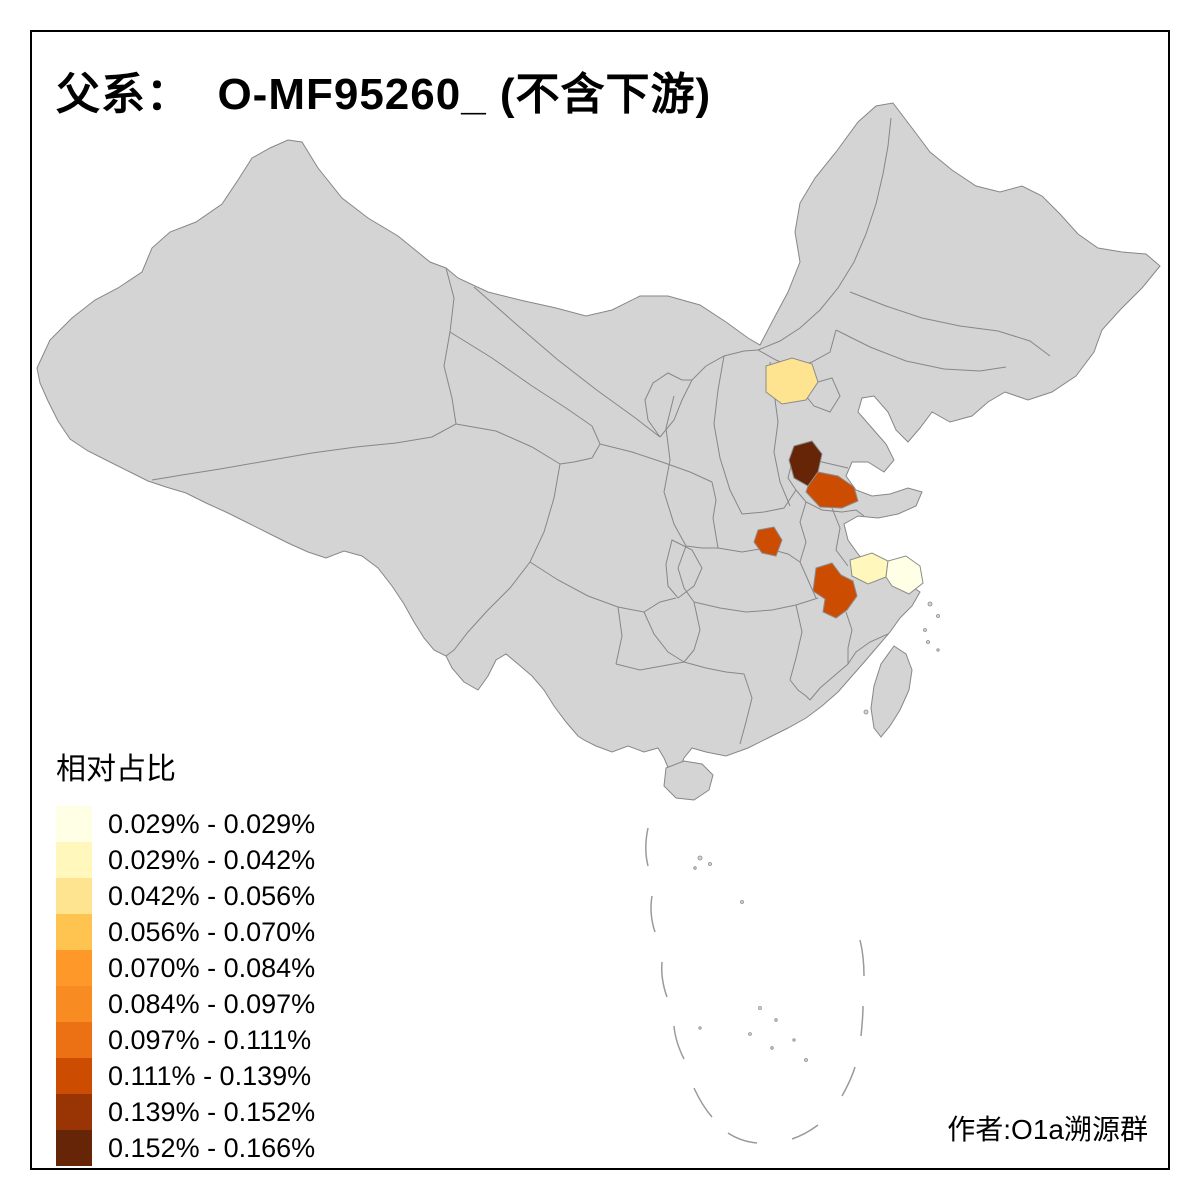 This screenshot has width=1200, height=1200. What do you see at coordinates (212, 895) in the screenshot?
I see `legend-label: 0.042% - 0.056%` at bounding box center [212, 895].